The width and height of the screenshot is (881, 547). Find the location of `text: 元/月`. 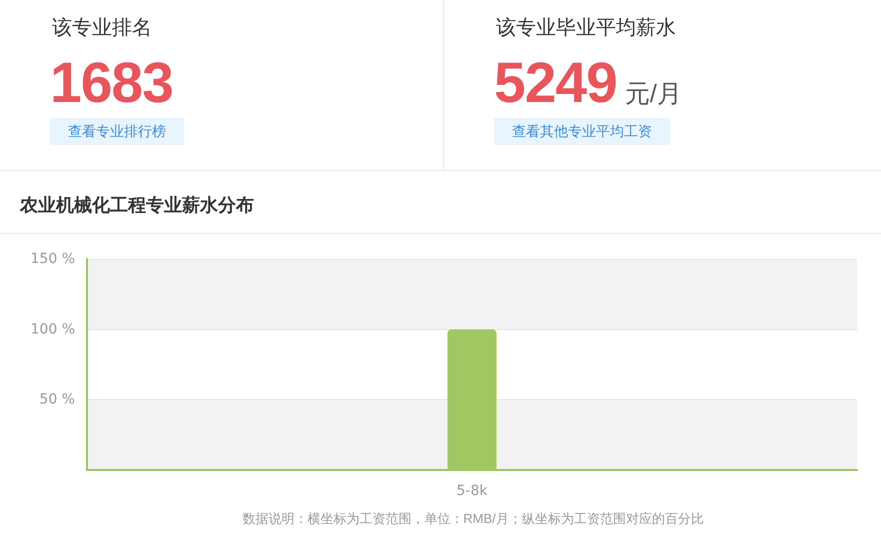

text: 元/月 is located at coordinates (653, 94).